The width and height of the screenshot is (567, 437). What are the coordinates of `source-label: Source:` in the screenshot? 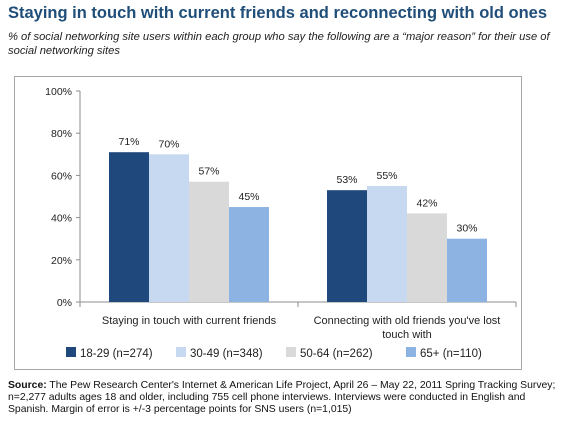 It's located at (27, 385).